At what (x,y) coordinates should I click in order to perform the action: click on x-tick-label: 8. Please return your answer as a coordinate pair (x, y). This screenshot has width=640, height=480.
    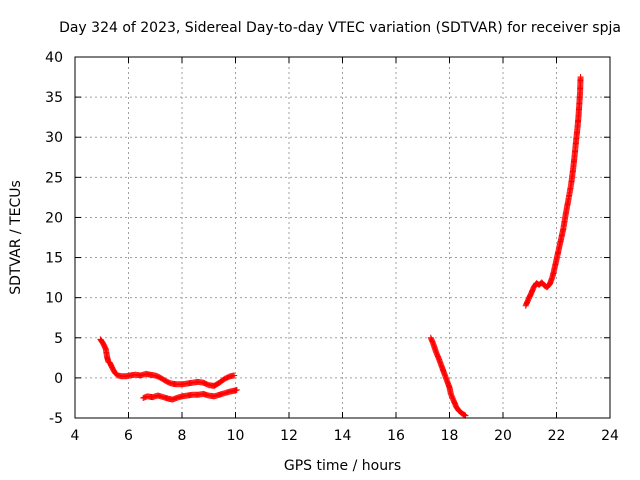
    Looking at the image, I should click on (182, 436).